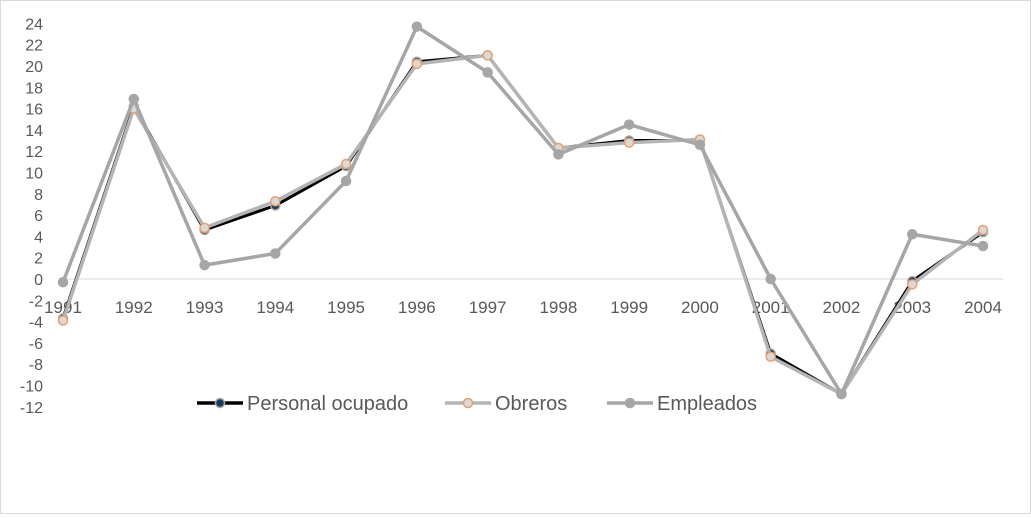 The height and width of the screenshot is (518, 1031). Describe the element at coordinates (31, 408) in the screenshot. I see `y-tick-label: -12` at that location.